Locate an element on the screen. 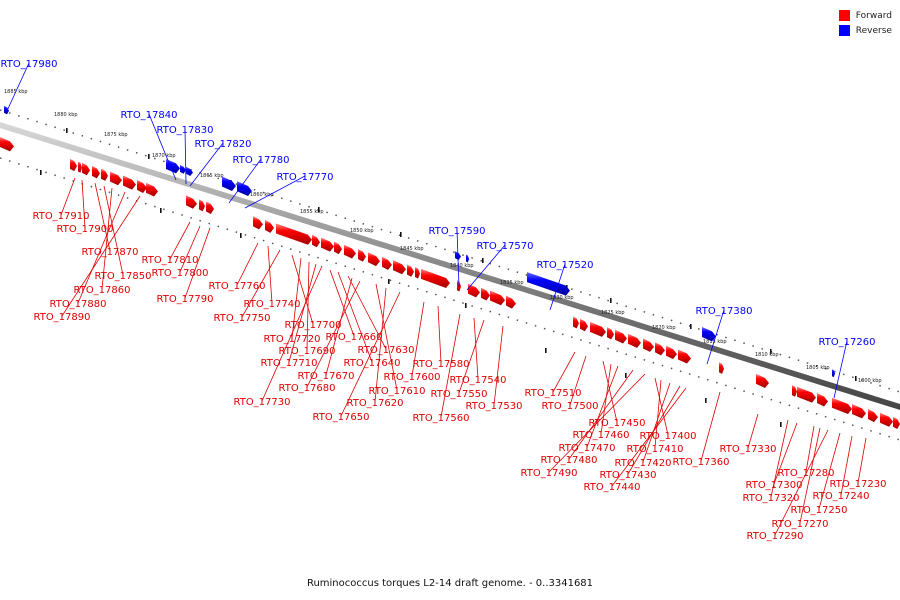 This screenshot has width=900, height=600. forward-gene-label: RTO_17640 is located at coordinates (371, 363).